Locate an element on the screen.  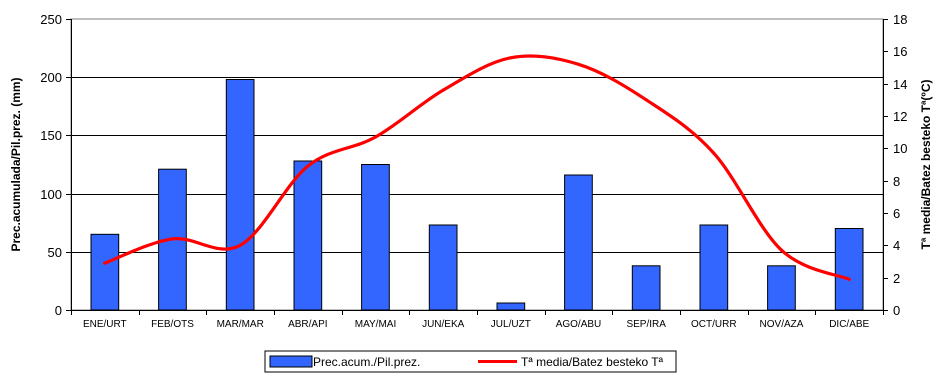
x-tick-label: FEB/OTS is located at coordinates (172, 324).